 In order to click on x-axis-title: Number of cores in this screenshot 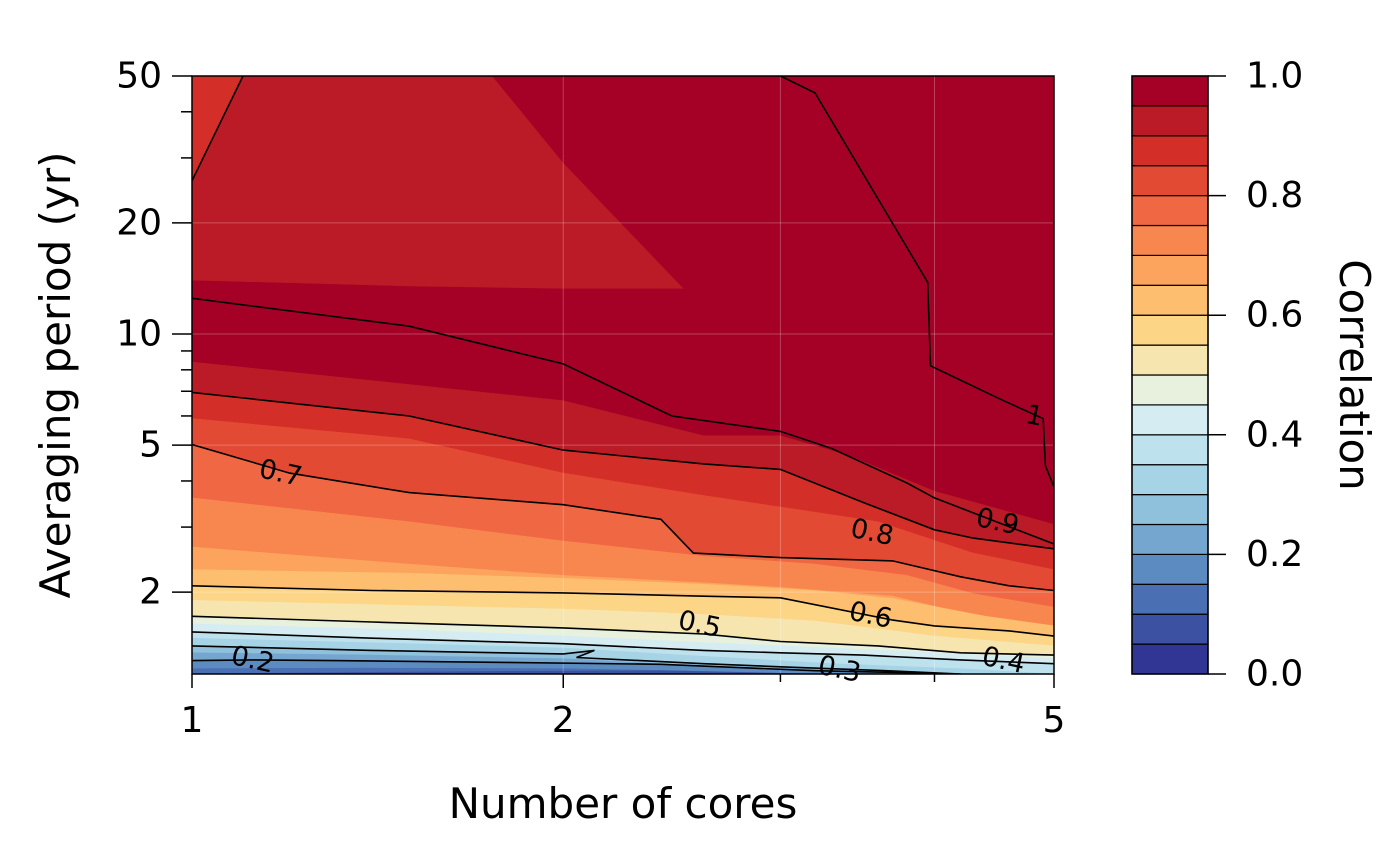, I will do `click(623, 803)`.